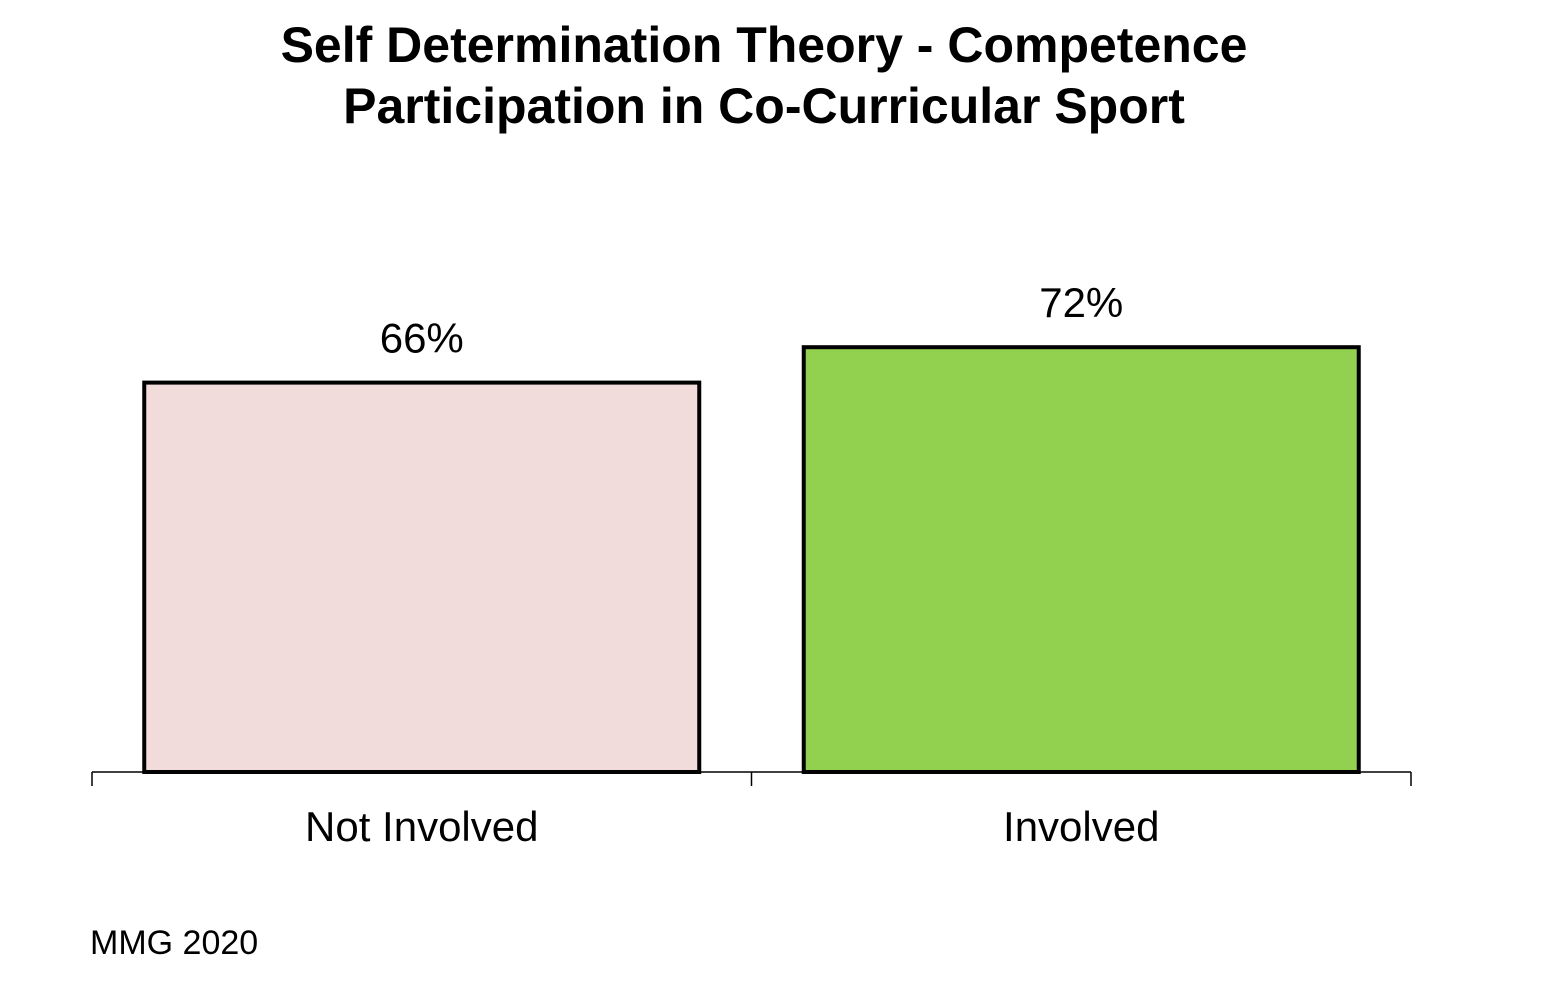  What do you see at coordinates (752, 320) in the screenshot?
I see `data-labels-group: 66% 72%` at bounding box center [752, 320].